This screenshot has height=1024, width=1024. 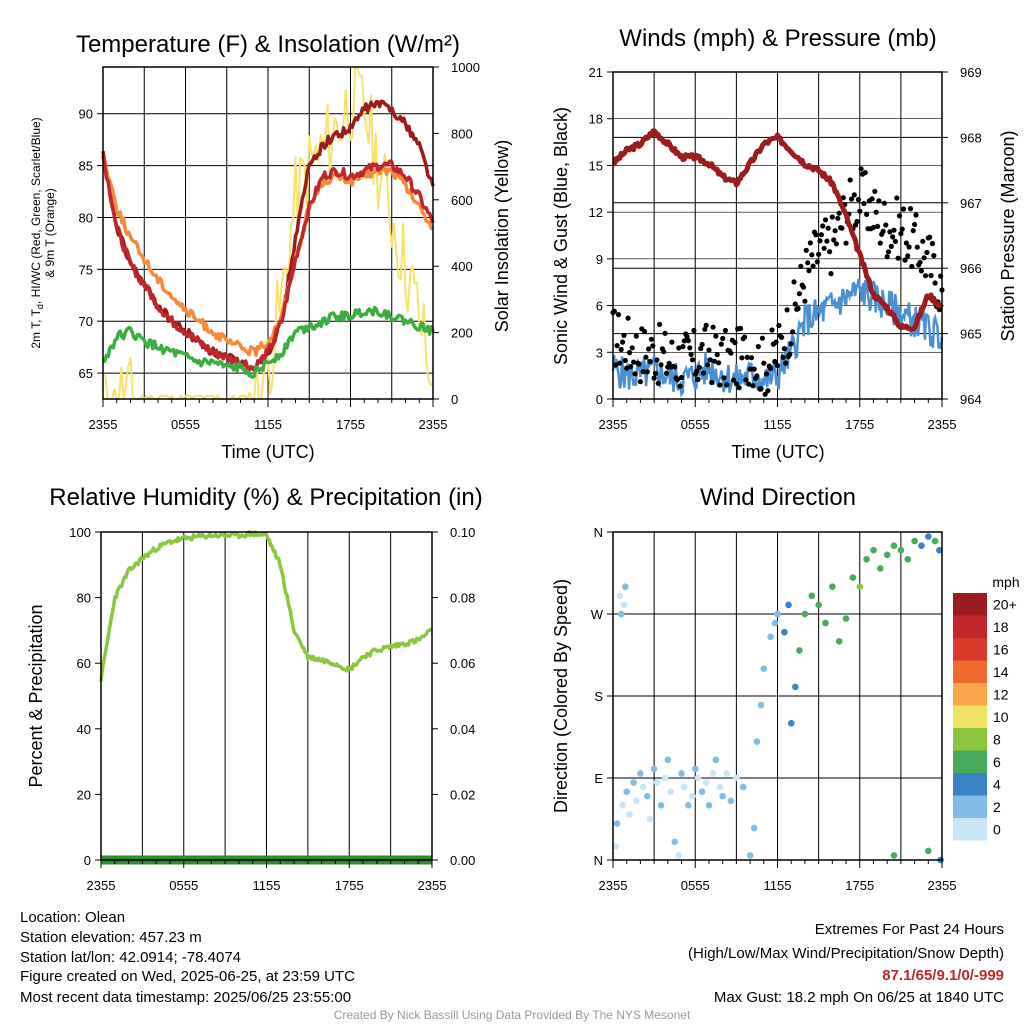 What do you see at coordinates (971, 72) in the screenshot?
I see `winds-ytick-right-label: 969` at bounding box center [971, 72].